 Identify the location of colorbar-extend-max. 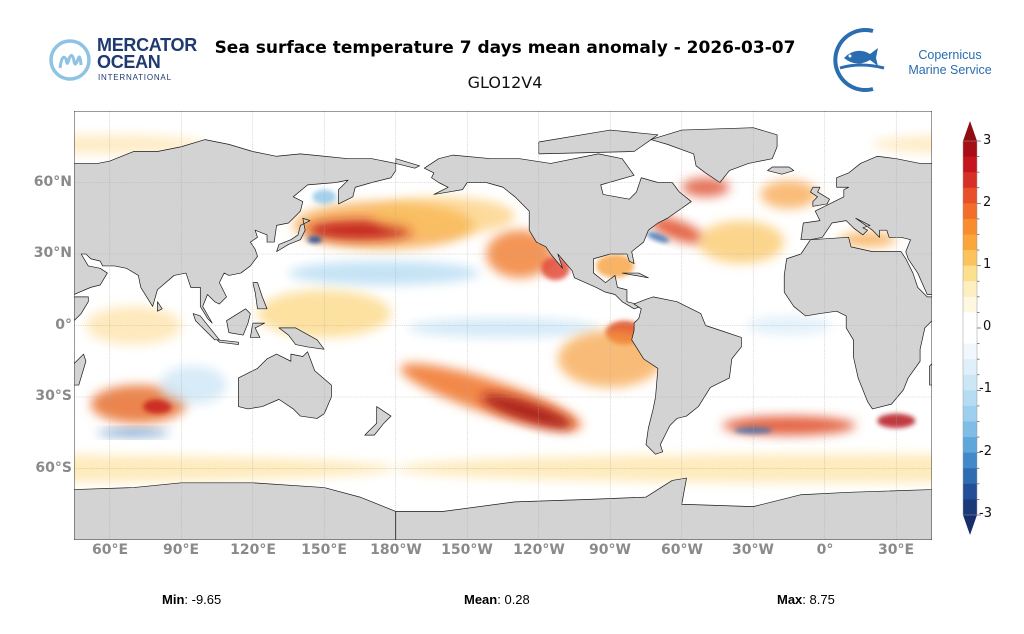
(970, 131).